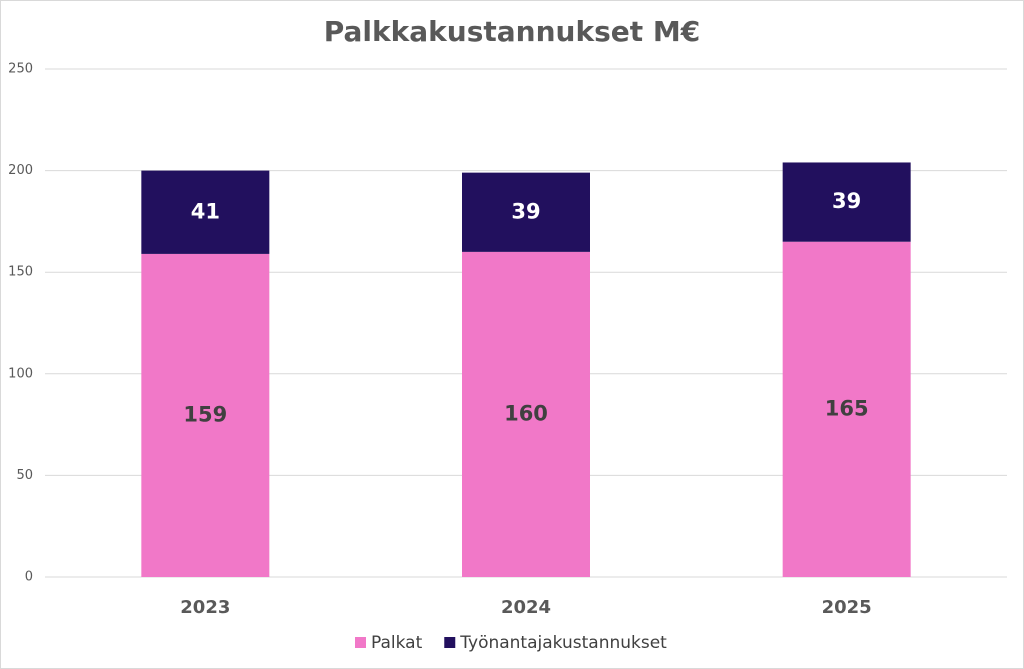 This screenshot has width=1024, height=669. I want to click on x-tick-label: 2024, so click(526, 607).